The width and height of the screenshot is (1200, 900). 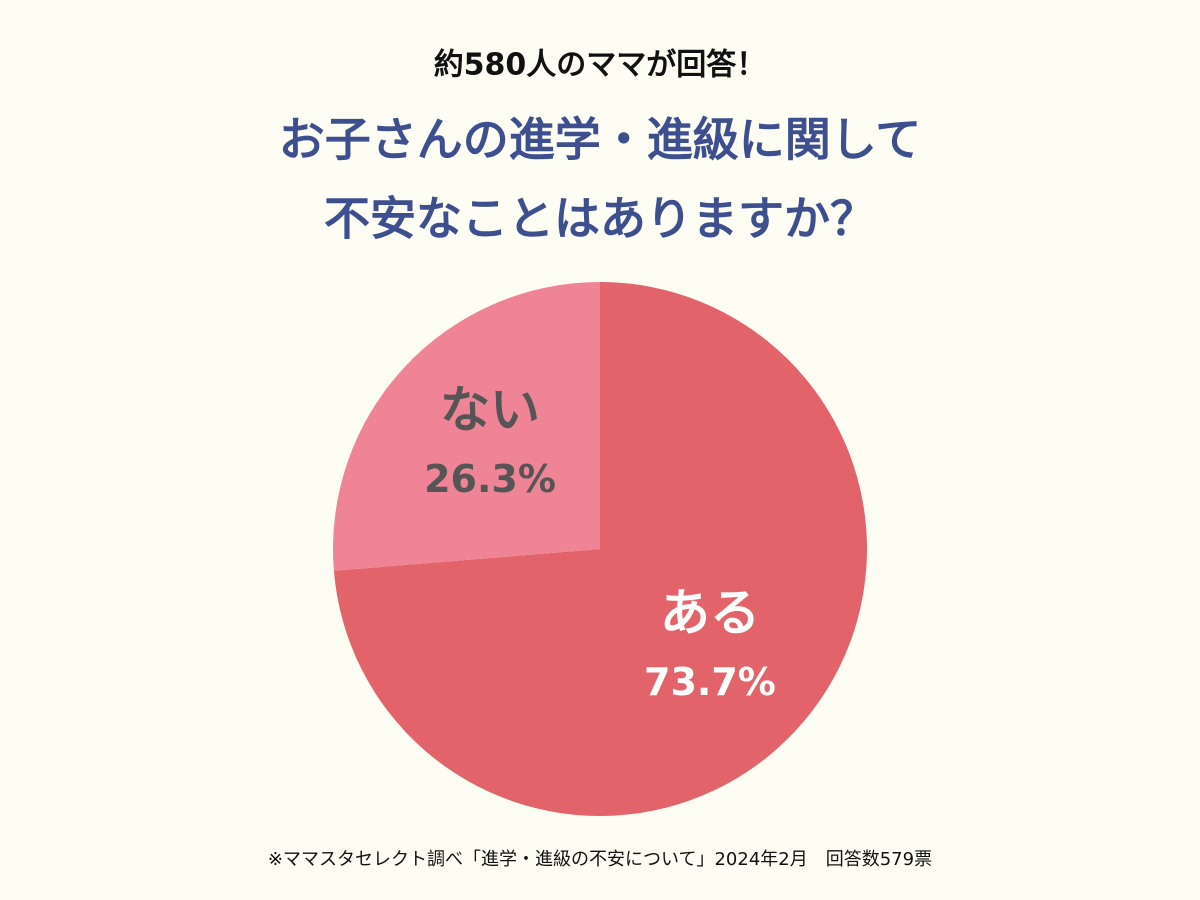 I want to click on chart-note: ※ママスタセレクト調べ「進学・進級の不安について」2024年2月 回答数579票, so click(x=600, y=859).